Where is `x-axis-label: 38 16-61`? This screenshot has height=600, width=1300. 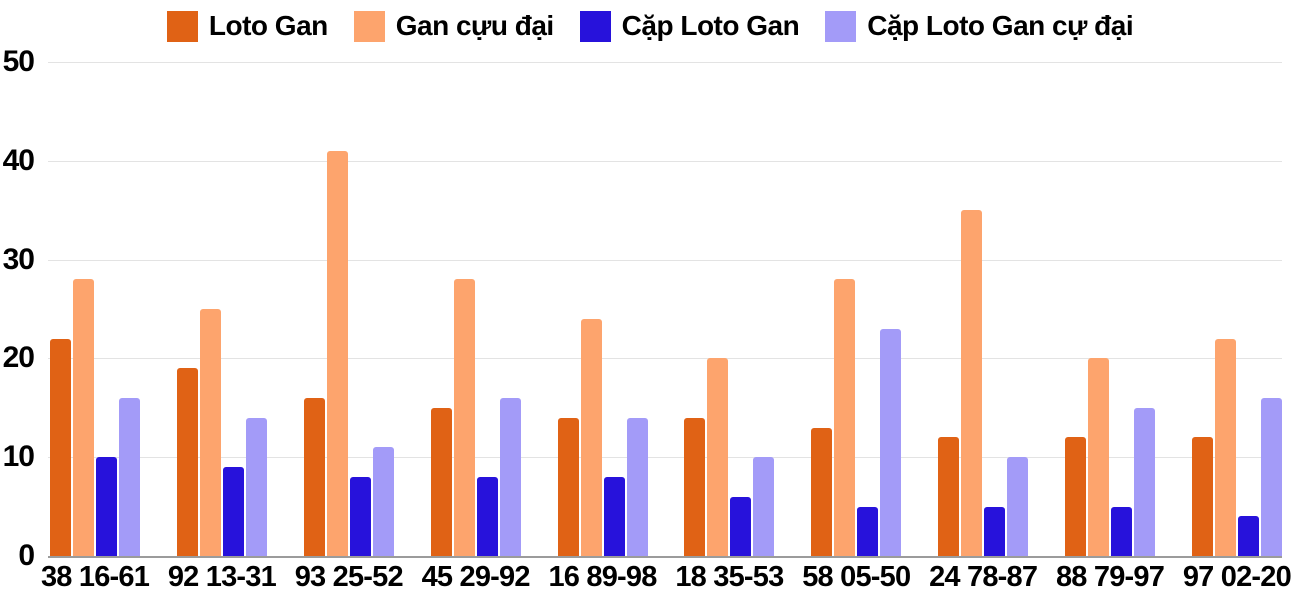
x-axis-label: 38 16-61 is located at coordinates (95, 577).